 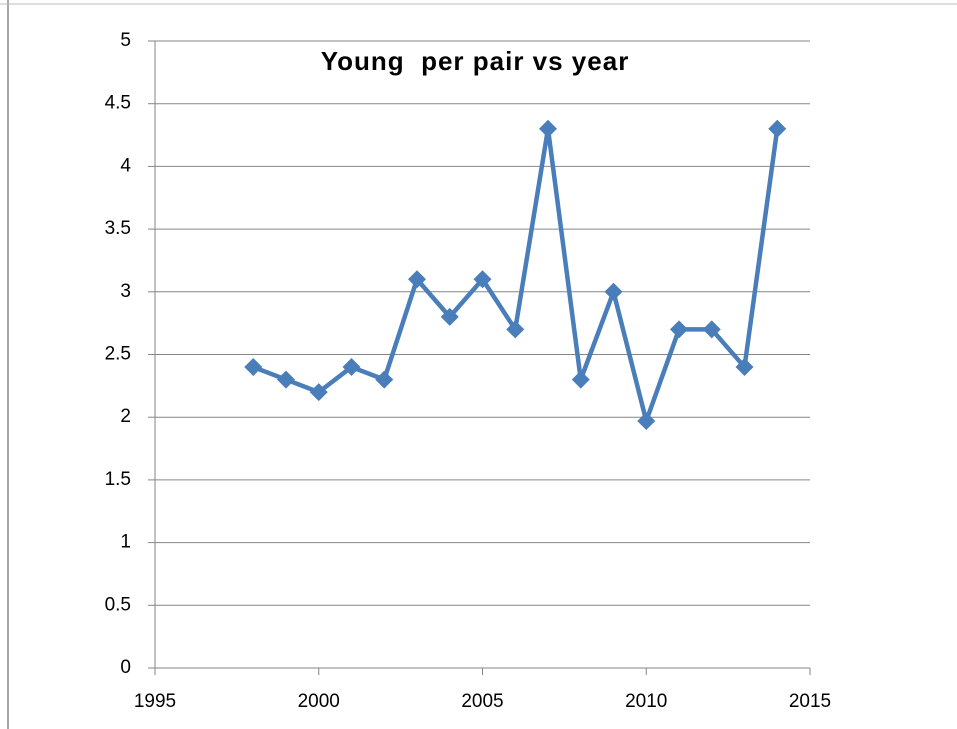 I want to click on y-tick-label: 3, so click(x=125, y=291).